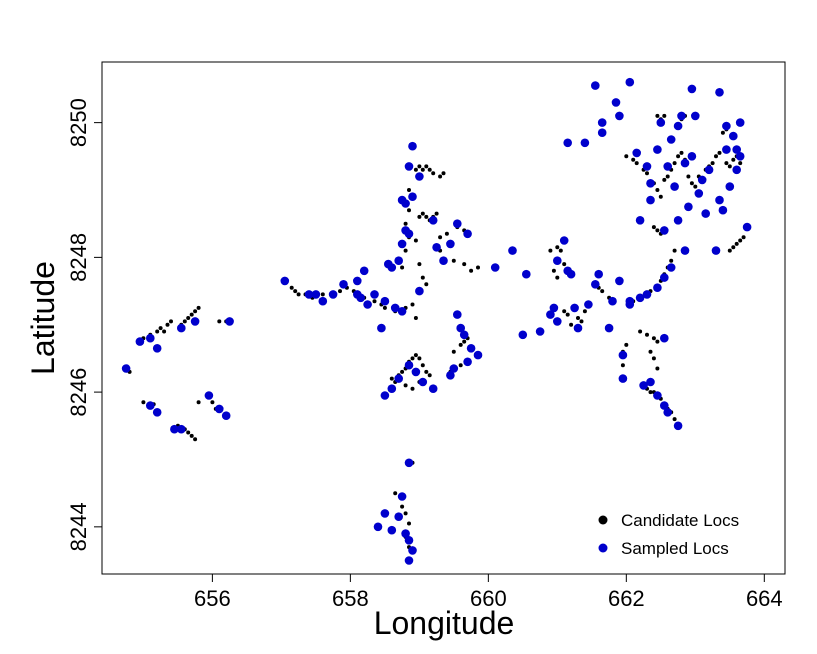  I want to click on x-tick-label: 660, so click(488, 598).